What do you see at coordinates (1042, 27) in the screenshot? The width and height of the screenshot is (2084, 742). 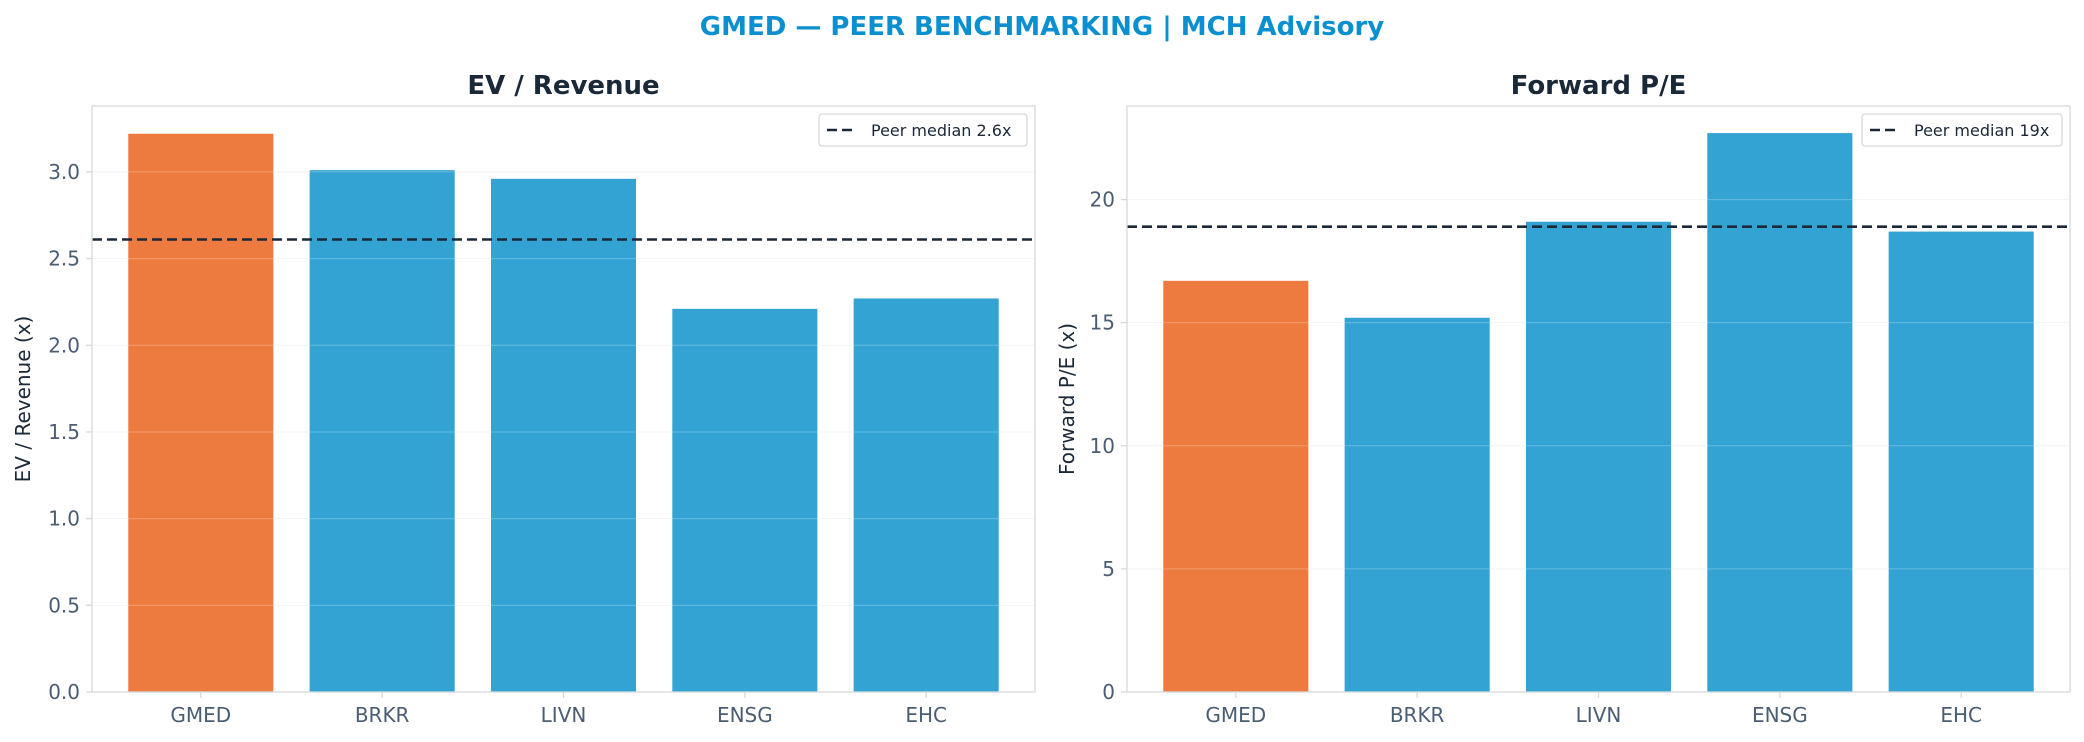 I see `figure-suptitle: GMED — PEER BENCHMARKING | MCH Advisory` at bounding box center [1042, 27].